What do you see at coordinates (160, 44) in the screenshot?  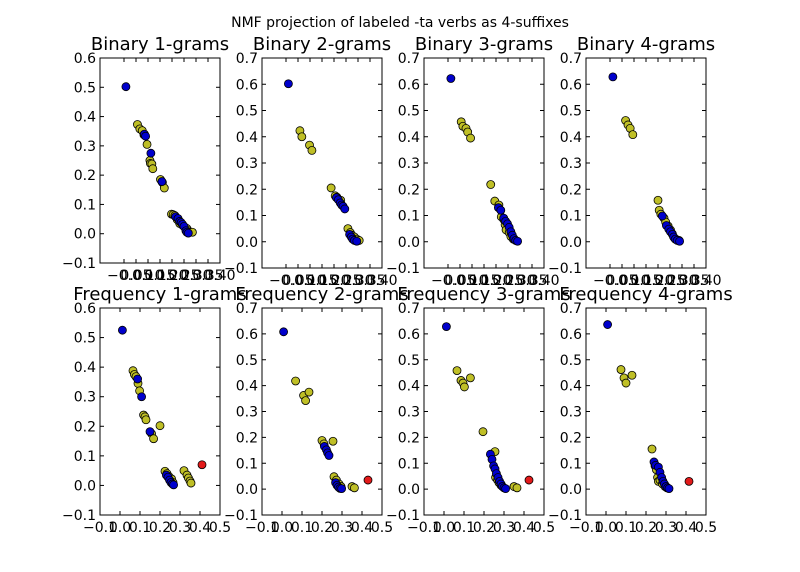 I see `subplot-title: Binary 1-grams` at bounding box center [160, 44].